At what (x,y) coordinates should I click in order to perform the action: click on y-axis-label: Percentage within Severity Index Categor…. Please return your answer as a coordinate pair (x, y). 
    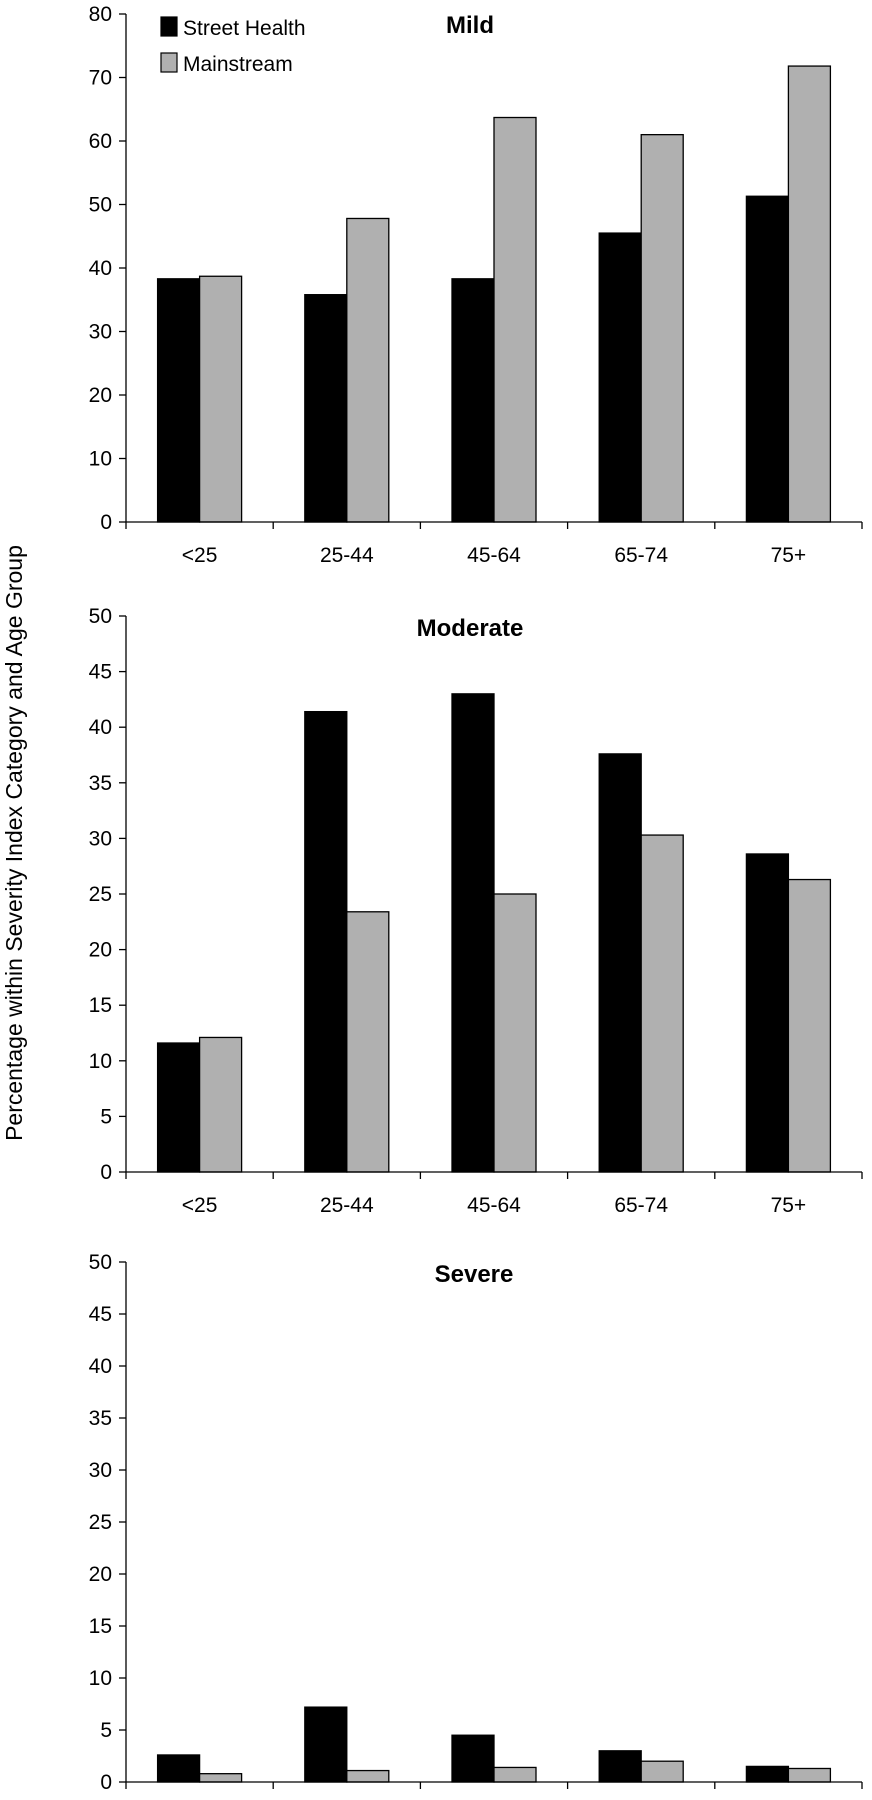
    Looking at the image, I should click on (14, 843).